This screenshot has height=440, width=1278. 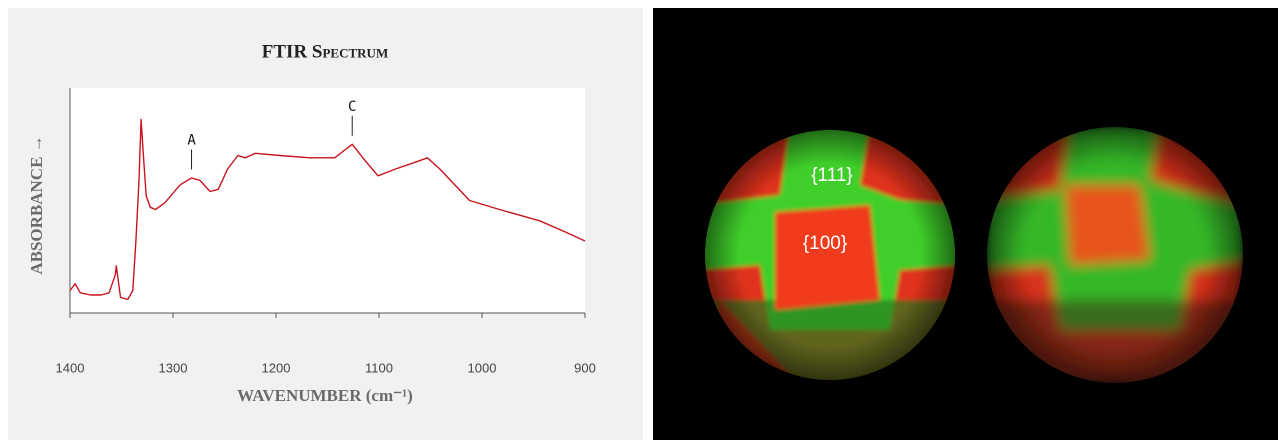 What do you see at coordinates (70, 367) in the screenshot?
I see `x-tick-label: 1400` at bounding box center [70, 367].